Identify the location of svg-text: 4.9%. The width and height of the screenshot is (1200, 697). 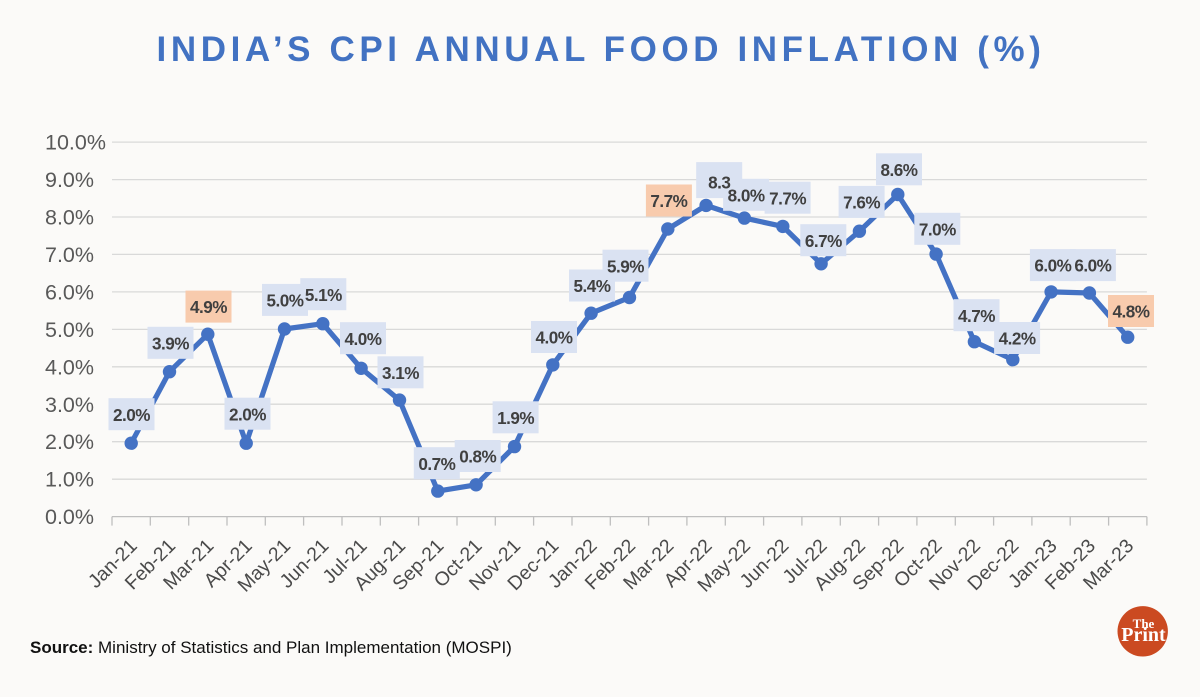
(208, 307).